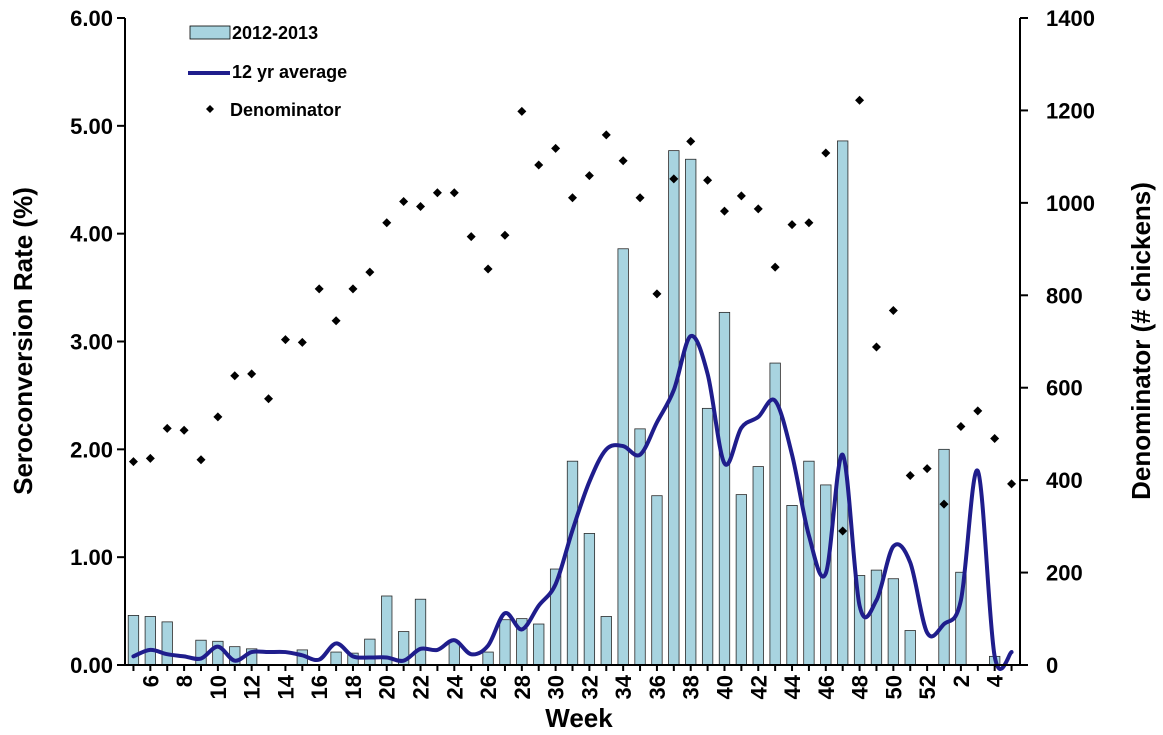 This screenshot has width=1163, height=735. Describe the element at coordinates (995, 680) in the screenshot. I see `x-tick-label: 4` at that location.